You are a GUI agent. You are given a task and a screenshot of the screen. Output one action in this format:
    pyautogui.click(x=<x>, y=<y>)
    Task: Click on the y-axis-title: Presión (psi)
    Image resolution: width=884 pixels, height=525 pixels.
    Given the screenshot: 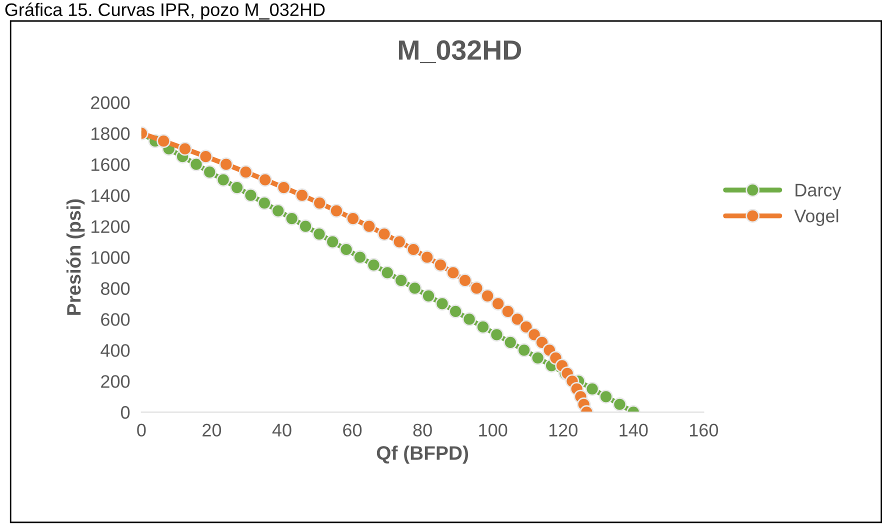 What is the action you would take?
    pyautogui.click(x=75, y=257)
    